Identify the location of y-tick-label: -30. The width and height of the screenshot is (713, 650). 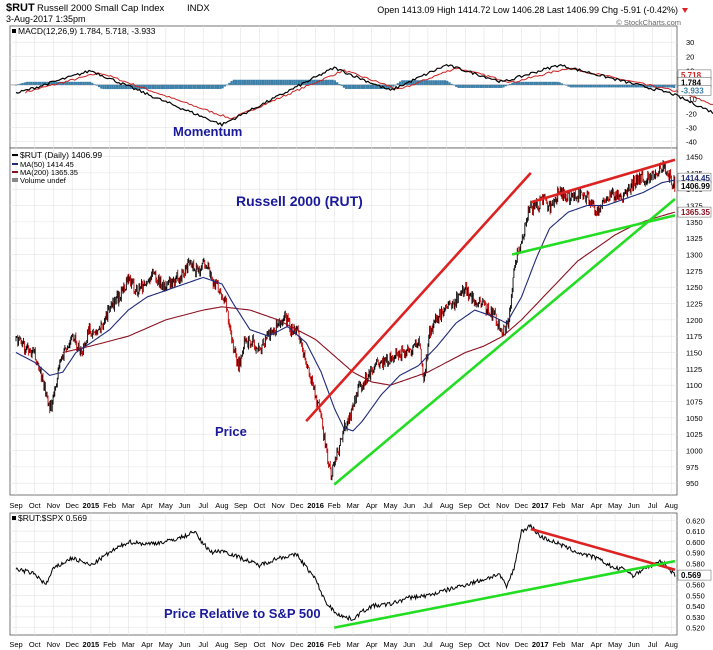
(691, 128).